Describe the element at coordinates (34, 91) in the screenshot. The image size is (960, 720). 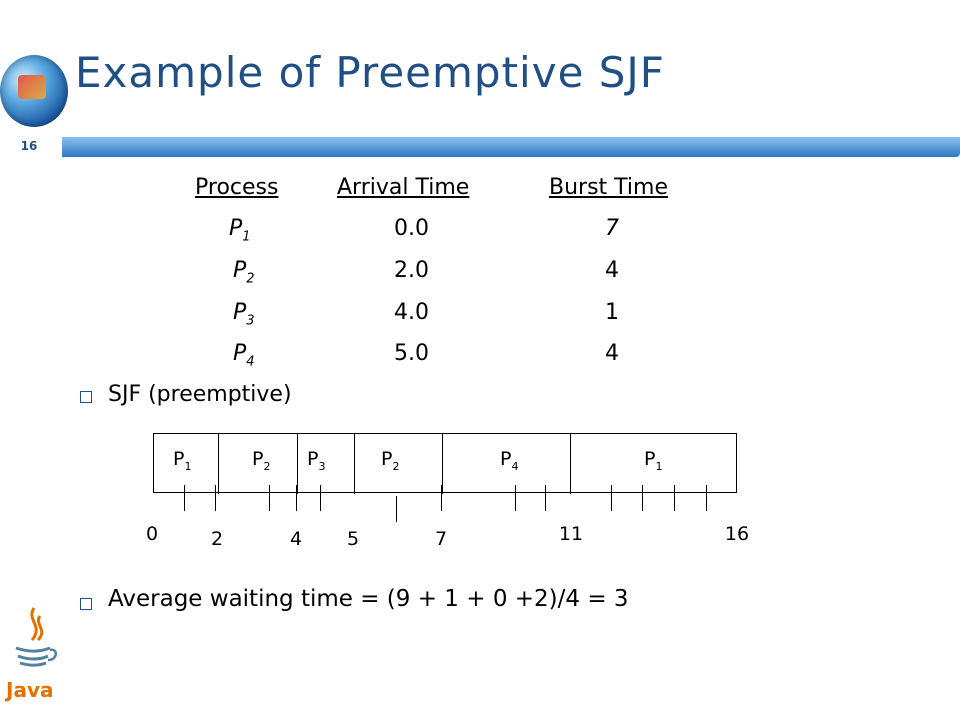
I see `globe-logo-icon` at that location.